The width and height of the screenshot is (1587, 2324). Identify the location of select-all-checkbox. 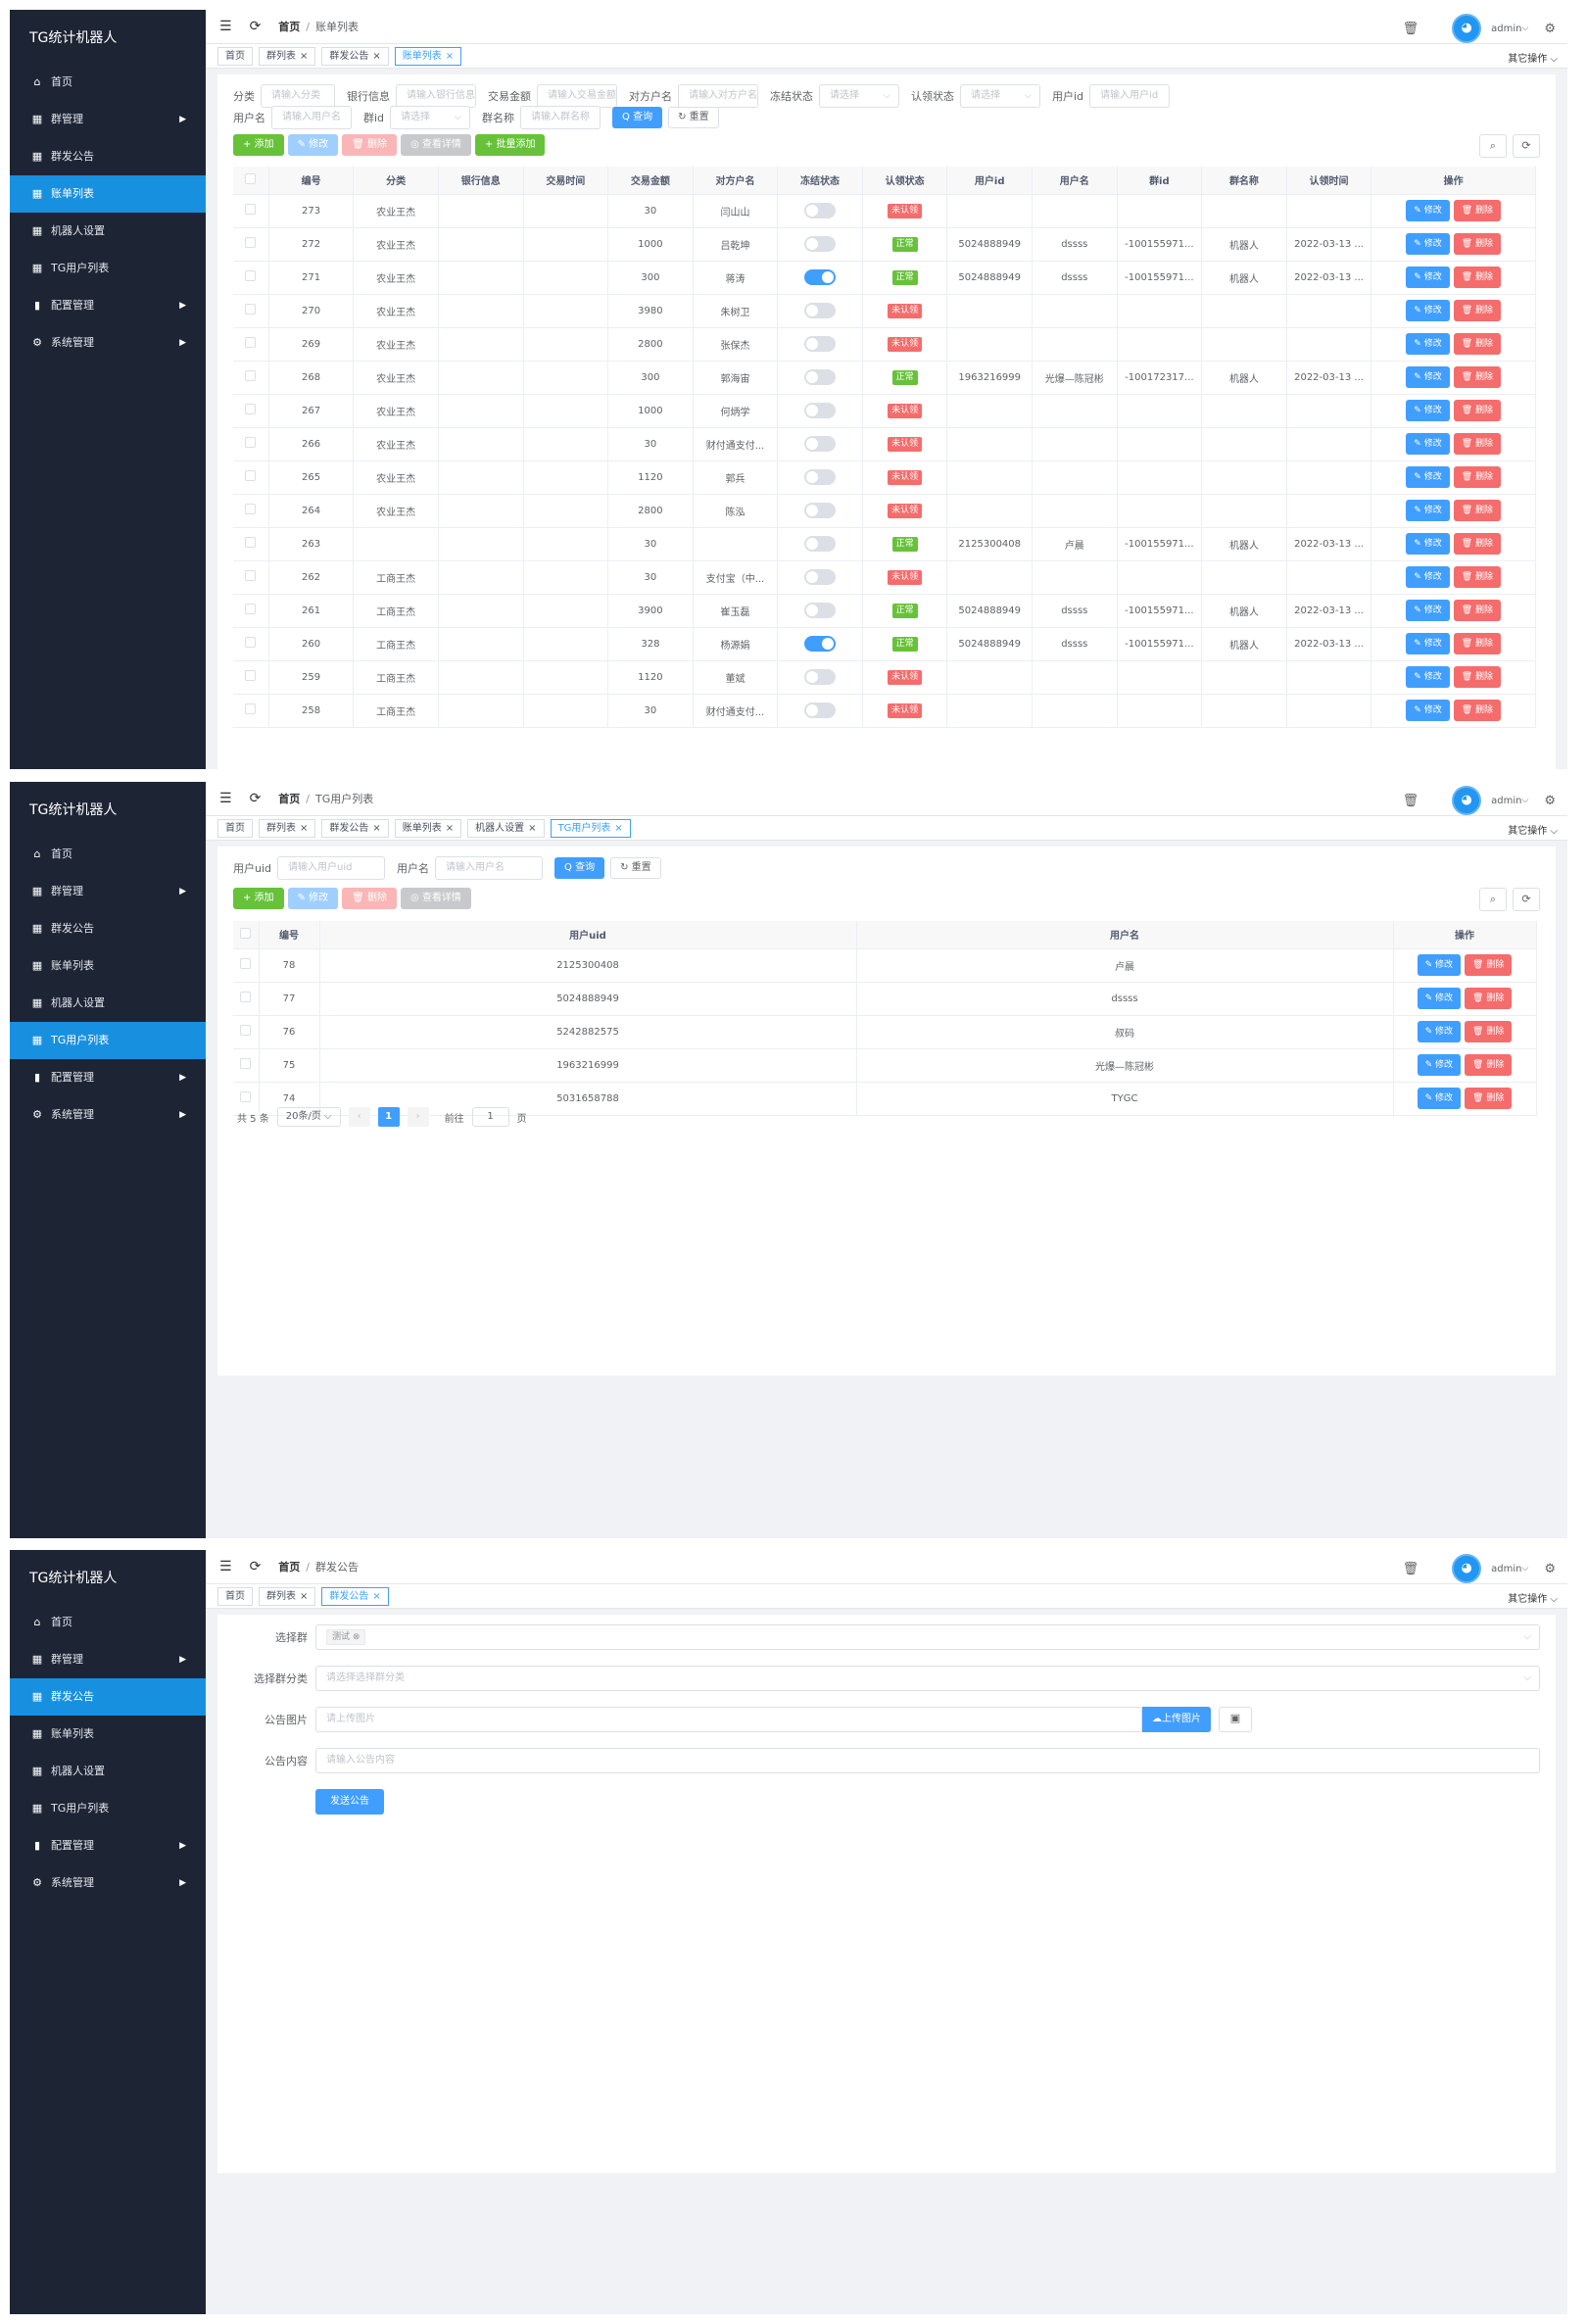
(246, 933).